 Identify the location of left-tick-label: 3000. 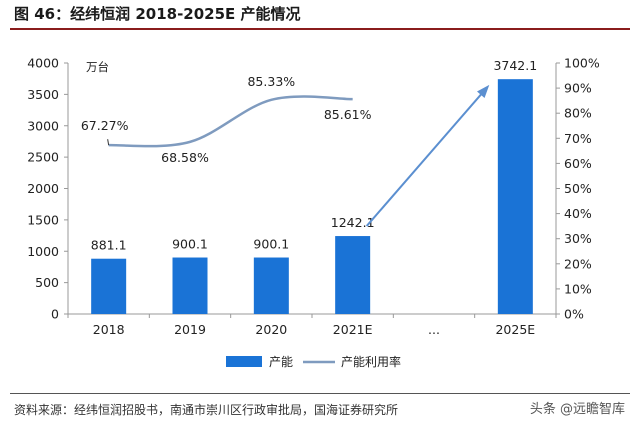
(43, 125).